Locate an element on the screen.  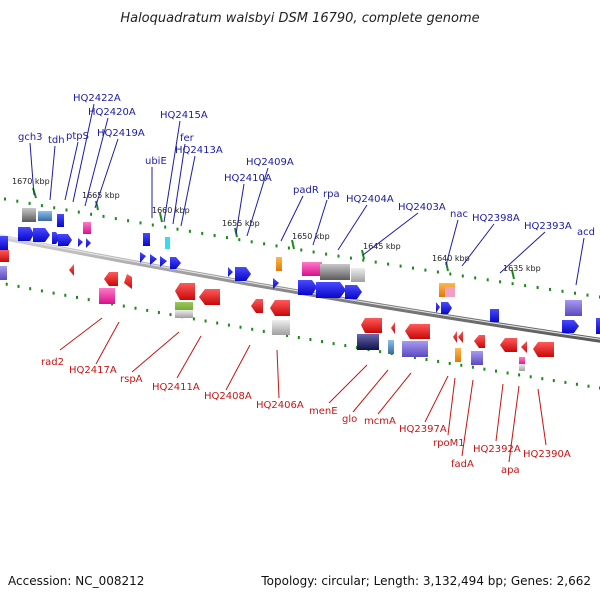
gene-label: mcmA is located at coordinates (380, 421).